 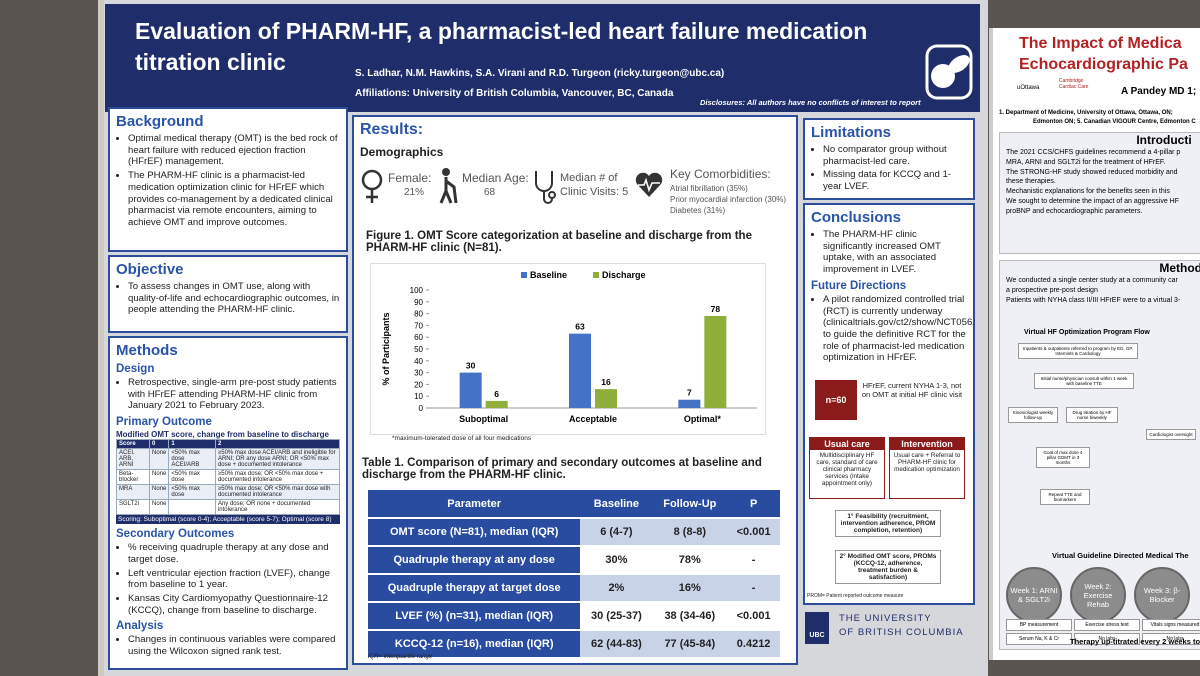 I want to click on cell: 2%, so click(x=616, y=588).